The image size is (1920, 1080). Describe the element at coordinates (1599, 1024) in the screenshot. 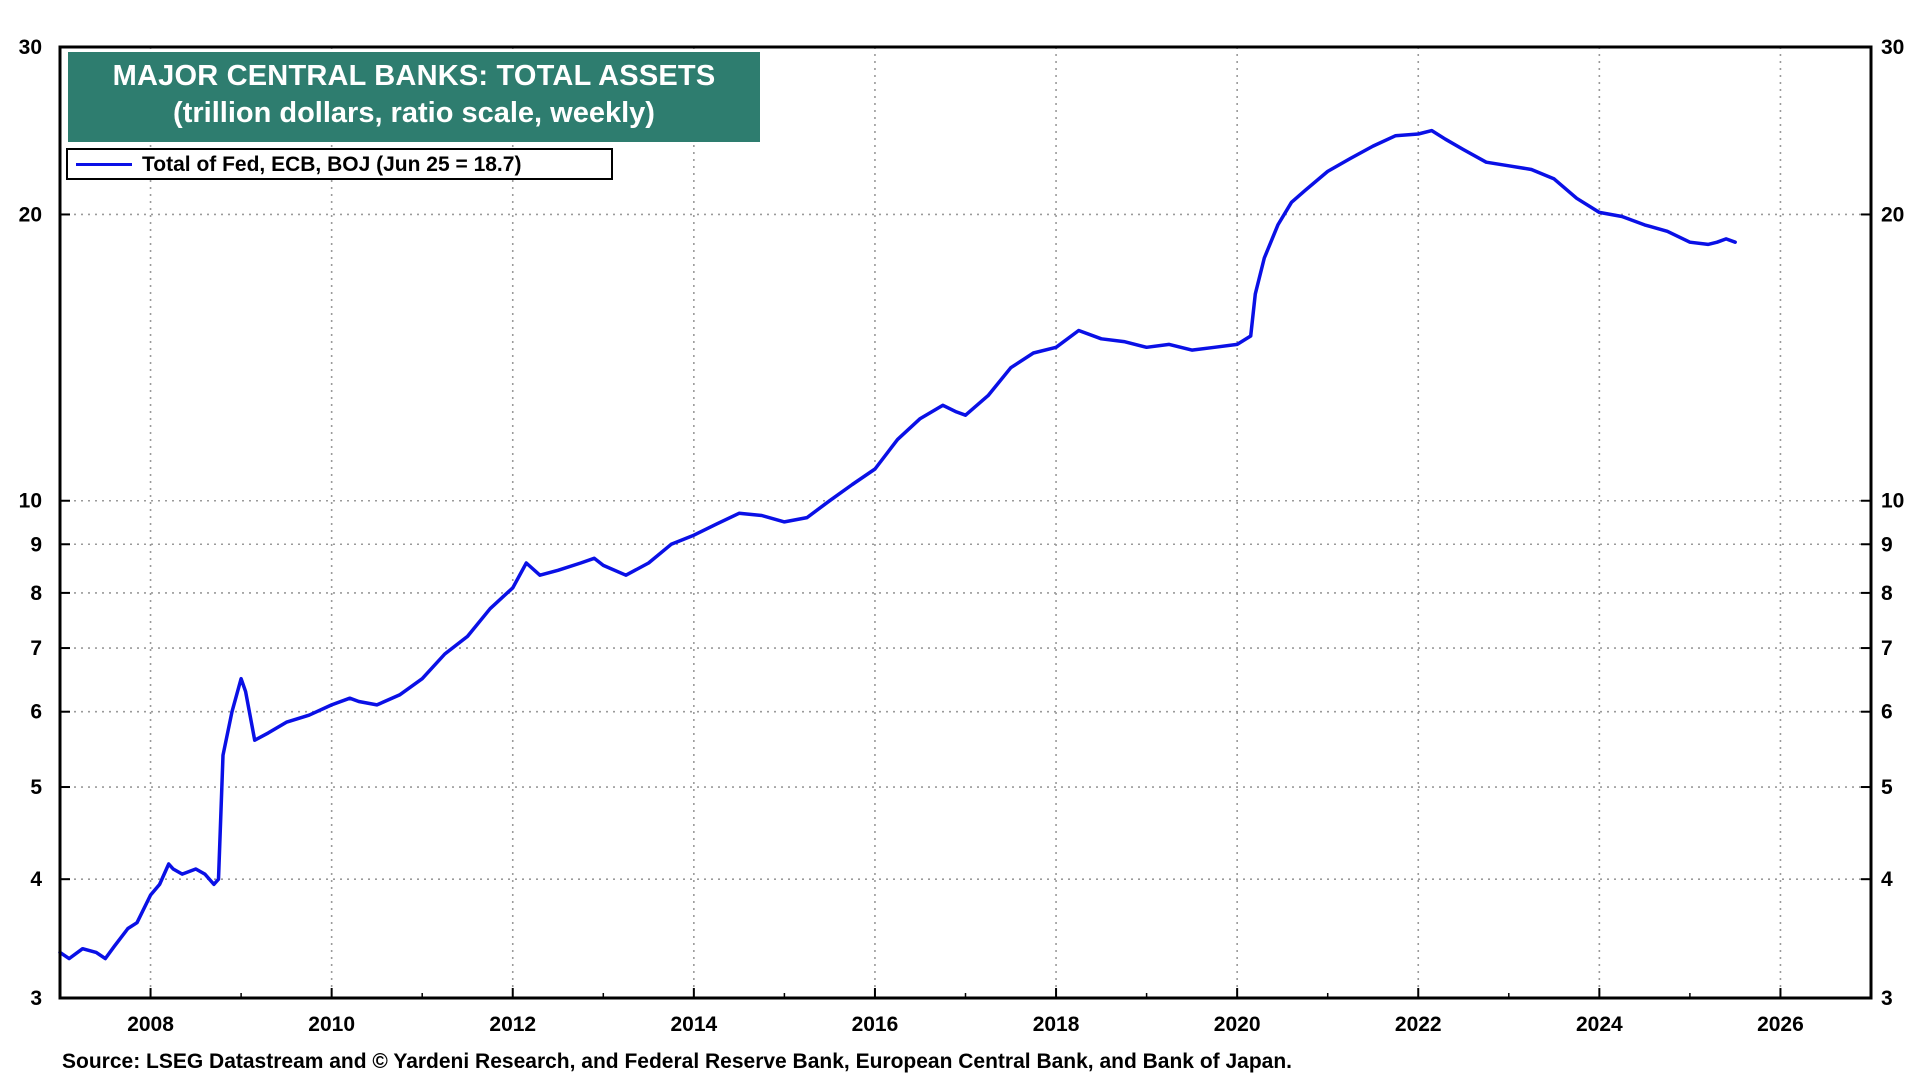

I see `x-tick-label-2024: 2024` at that location.